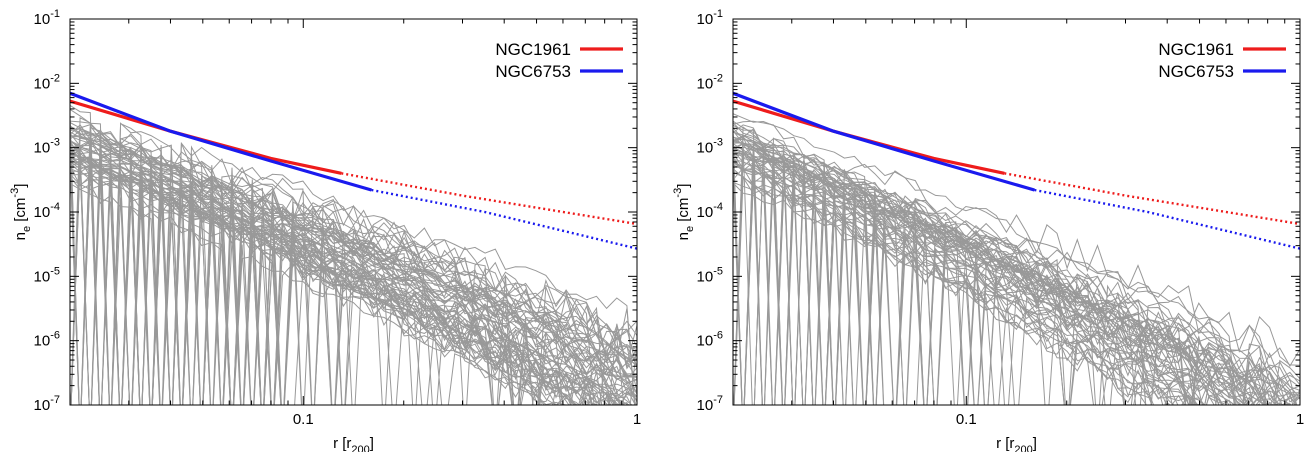 This screenshot has width=1307, height=452. I want to click on series-ngc1961, so click(1016, 162).